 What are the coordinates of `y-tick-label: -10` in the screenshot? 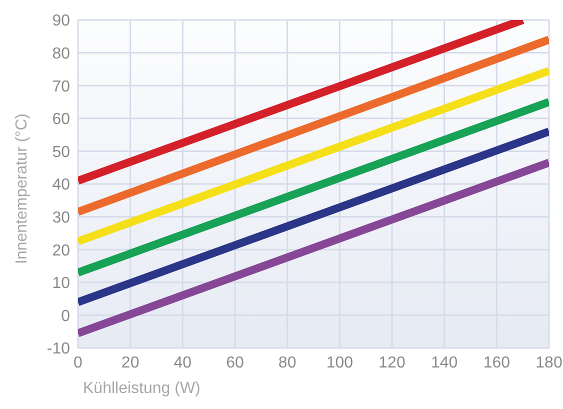 It's located at (58, 349).